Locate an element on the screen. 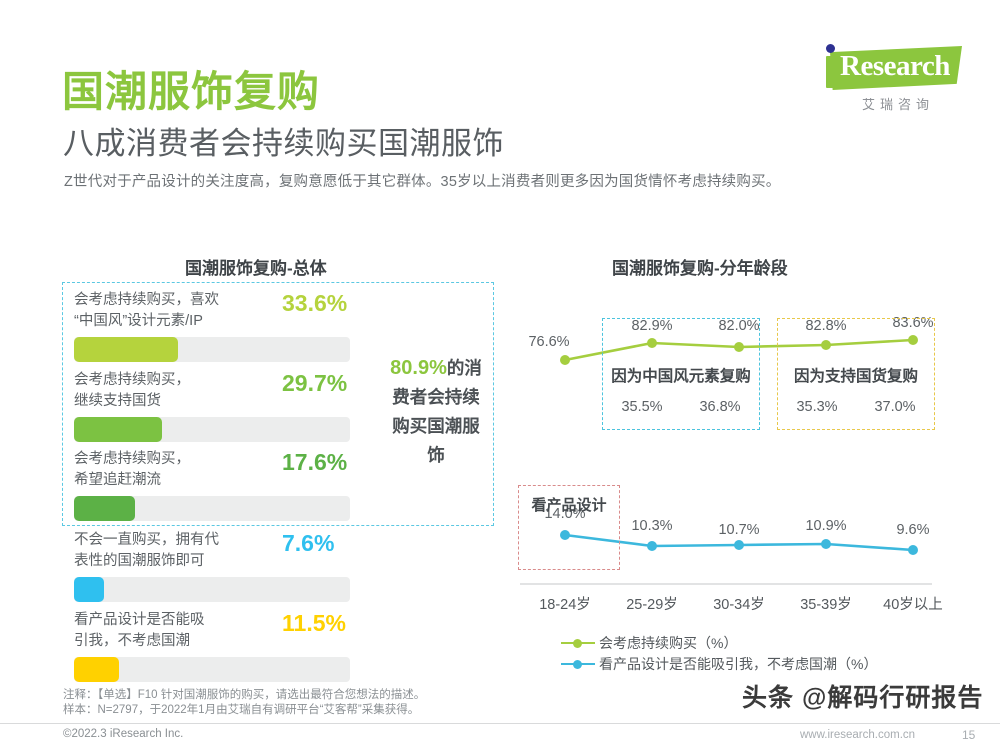 The height and width of the screenshot is (750, 1000). bar-row-value: 33.6% is located at coordinates (315, 303).